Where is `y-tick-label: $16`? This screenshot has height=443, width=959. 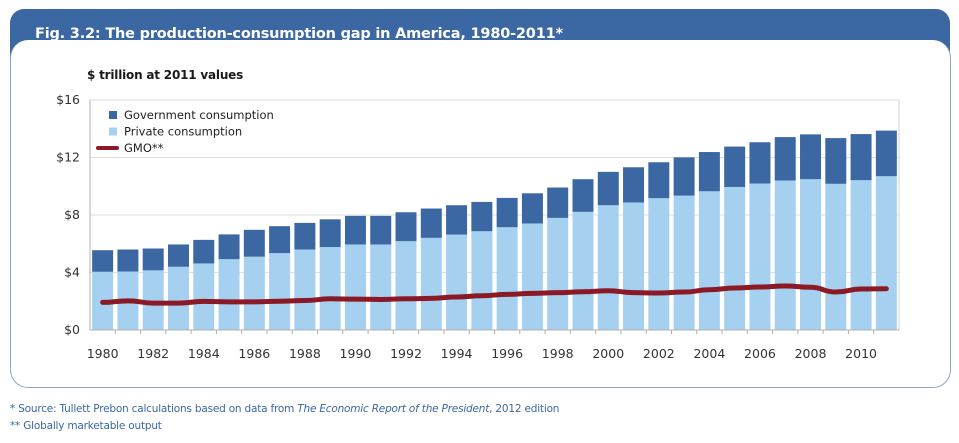
y-tick-label: $16 is located at coordinates (68, 99).